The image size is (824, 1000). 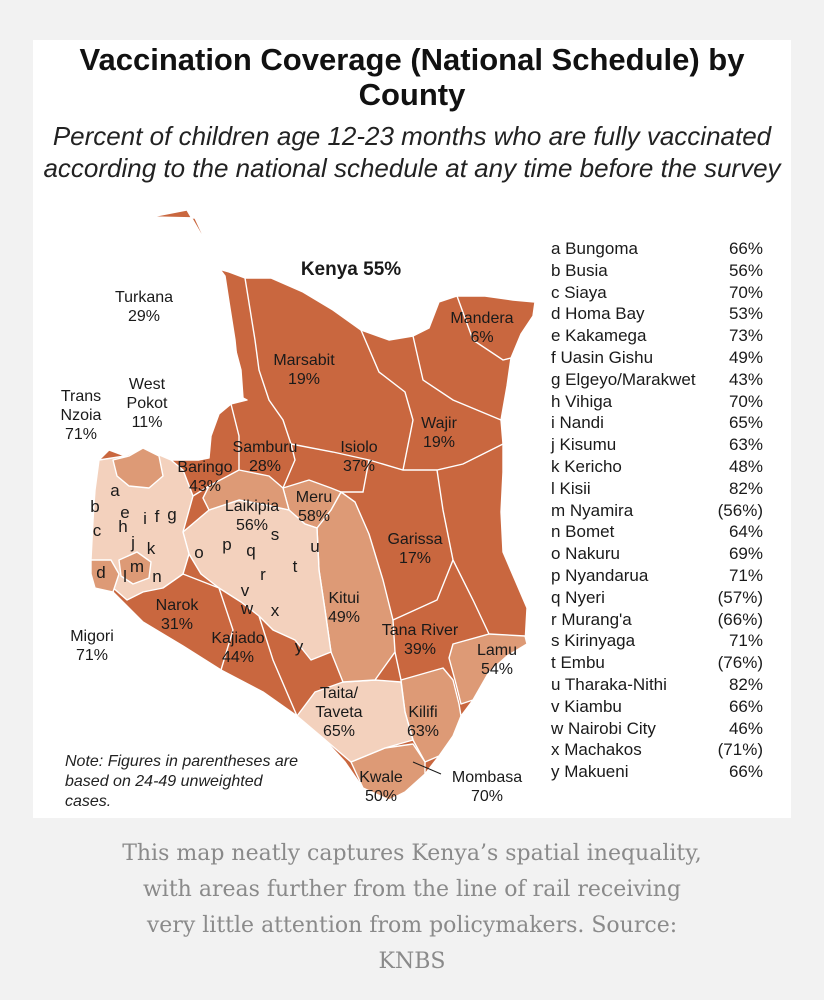 What do you see at coordinates (583, 532) in the screenshot?
I see `legend-key: n Bomet` at bounding box center [583, 532].